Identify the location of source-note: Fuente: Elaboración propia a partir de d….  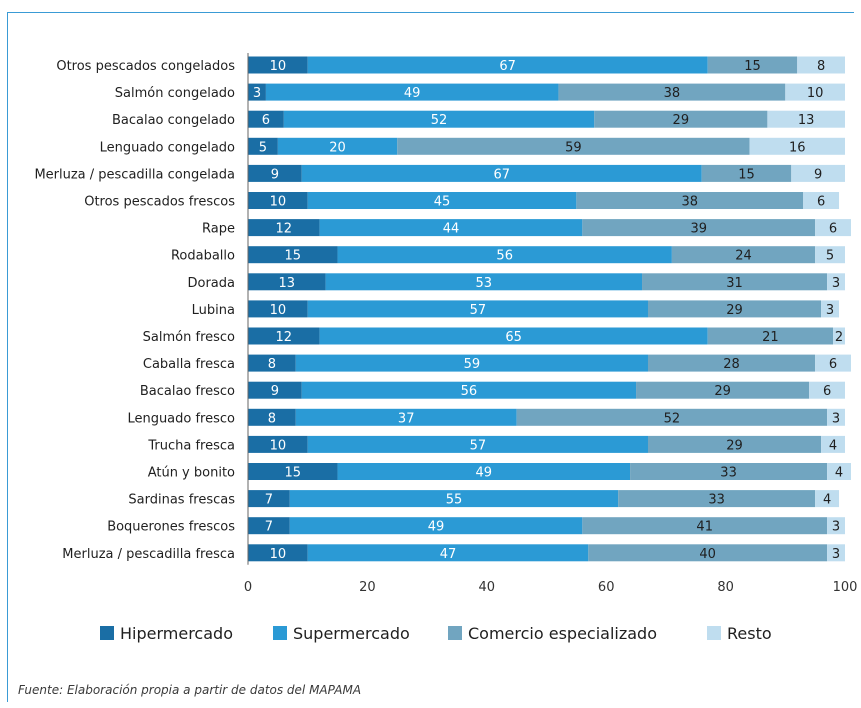
(190, 690).